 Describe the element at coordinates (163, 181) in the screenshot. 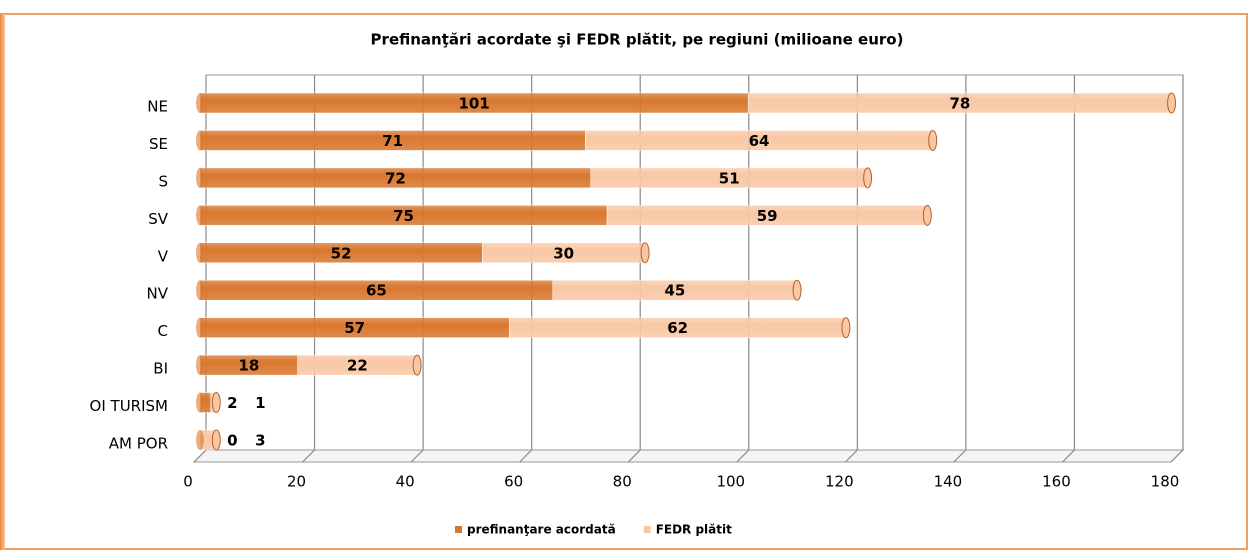

I see `y-tick-label: S` at that location.